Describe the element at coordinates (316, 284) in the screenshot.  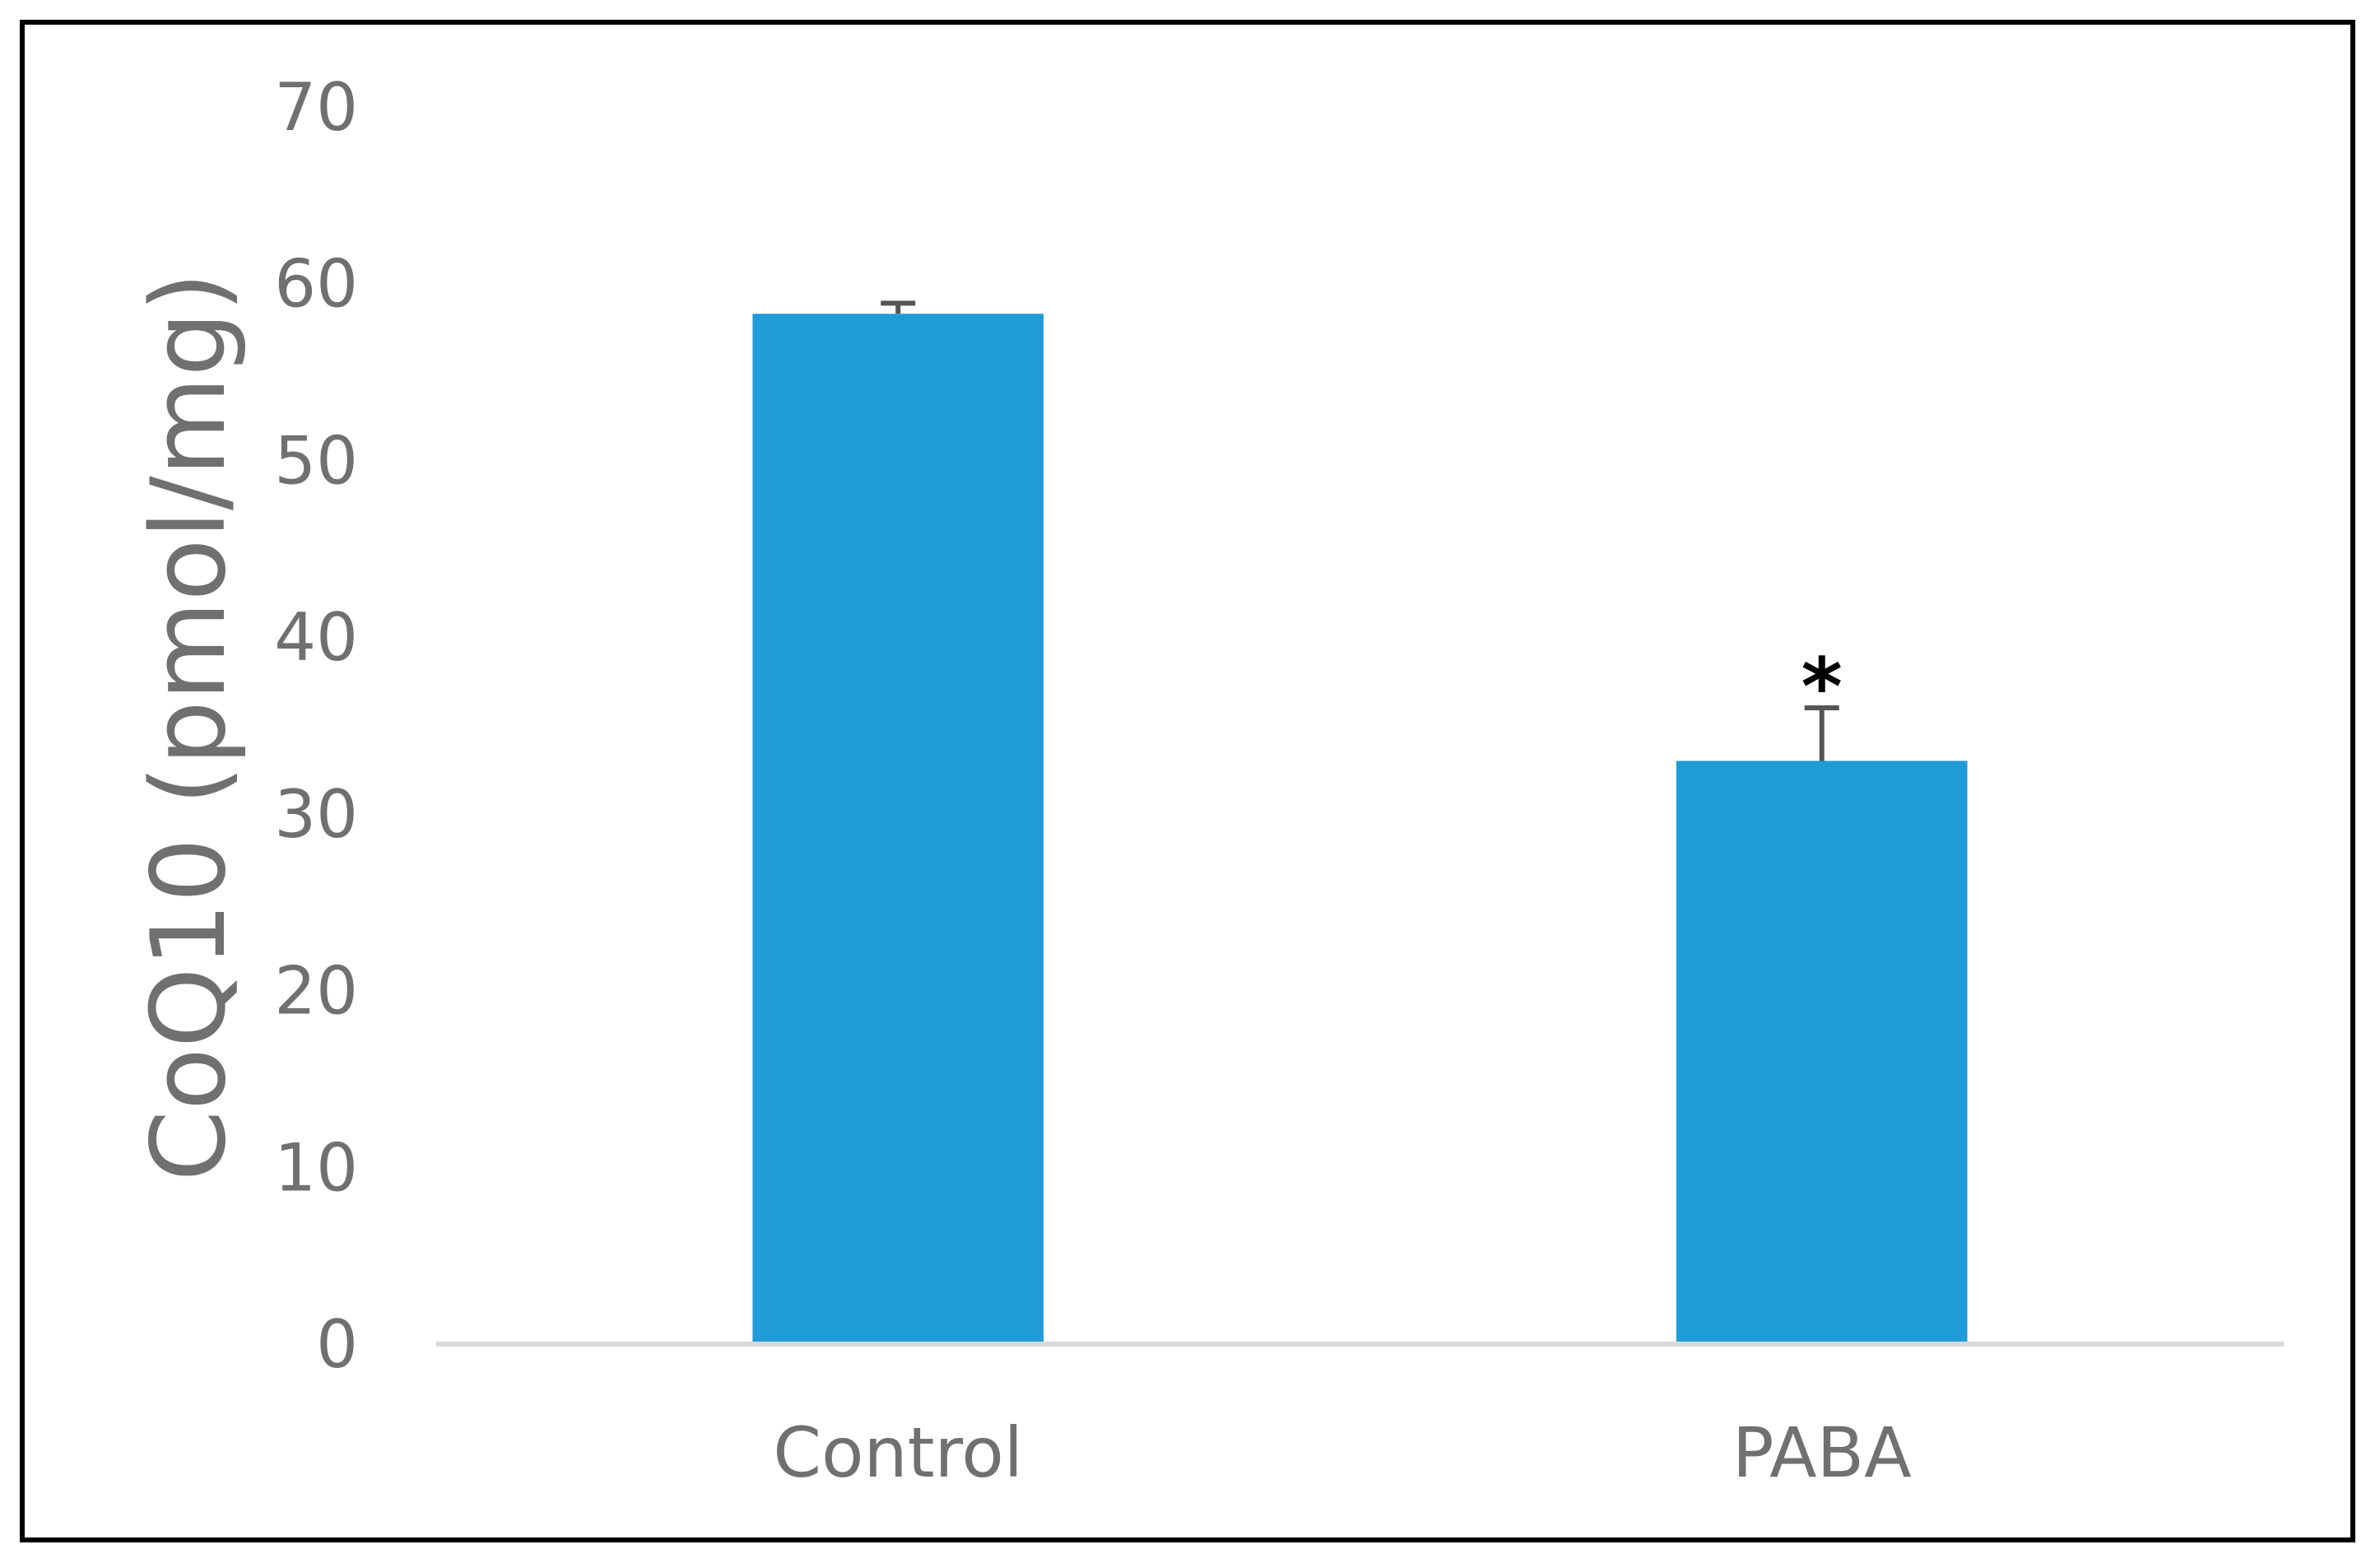
I see `y-tick-label: 60` at that location.